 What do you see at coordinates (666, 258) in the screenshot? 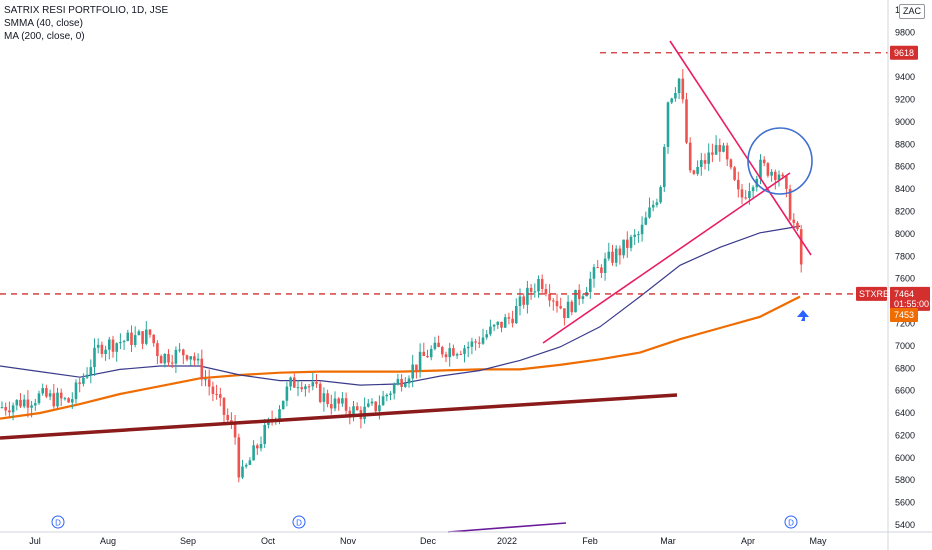
I see `rising-trendline` at bounding box center [666, 258].